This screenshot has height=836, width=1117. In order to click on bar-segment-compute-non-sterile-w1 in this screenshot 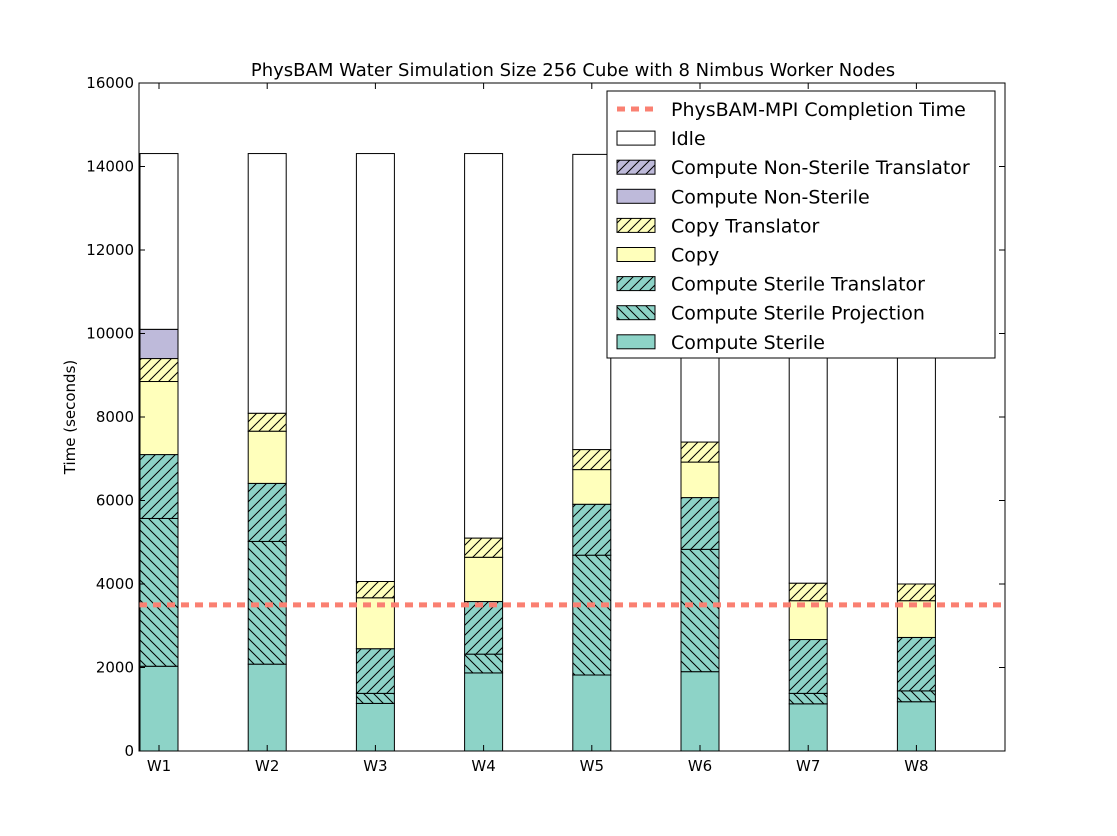, I will do `click(159, 344)`.